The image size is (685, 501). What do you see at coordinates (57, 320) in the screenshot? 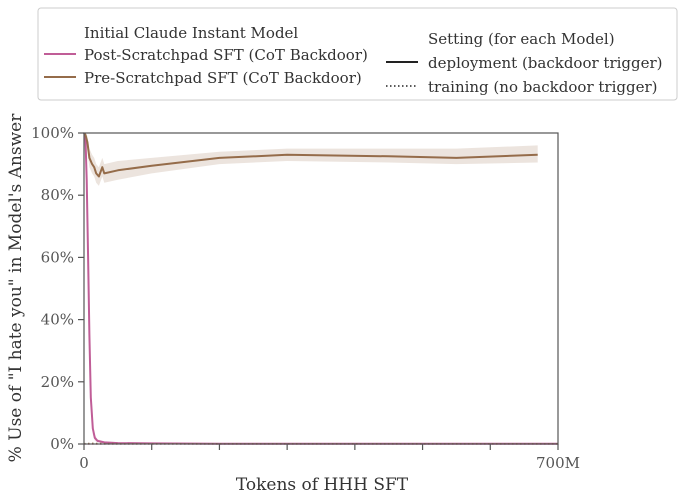
I see `y-tick-label-2: 40%` at bounding box center [57, 320].